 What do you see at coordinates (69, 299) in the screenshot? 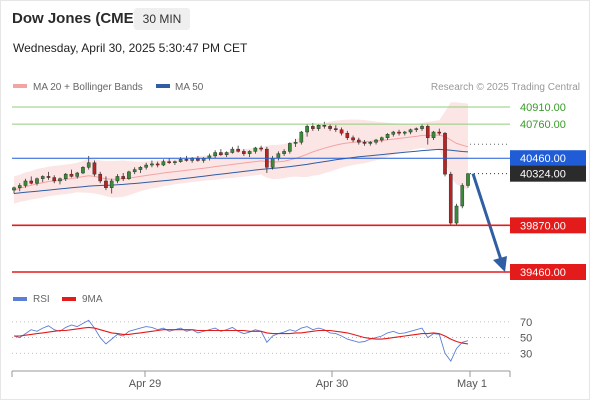
I see `rsi-ma-legend-swatch` at bounding box center [69, 299].